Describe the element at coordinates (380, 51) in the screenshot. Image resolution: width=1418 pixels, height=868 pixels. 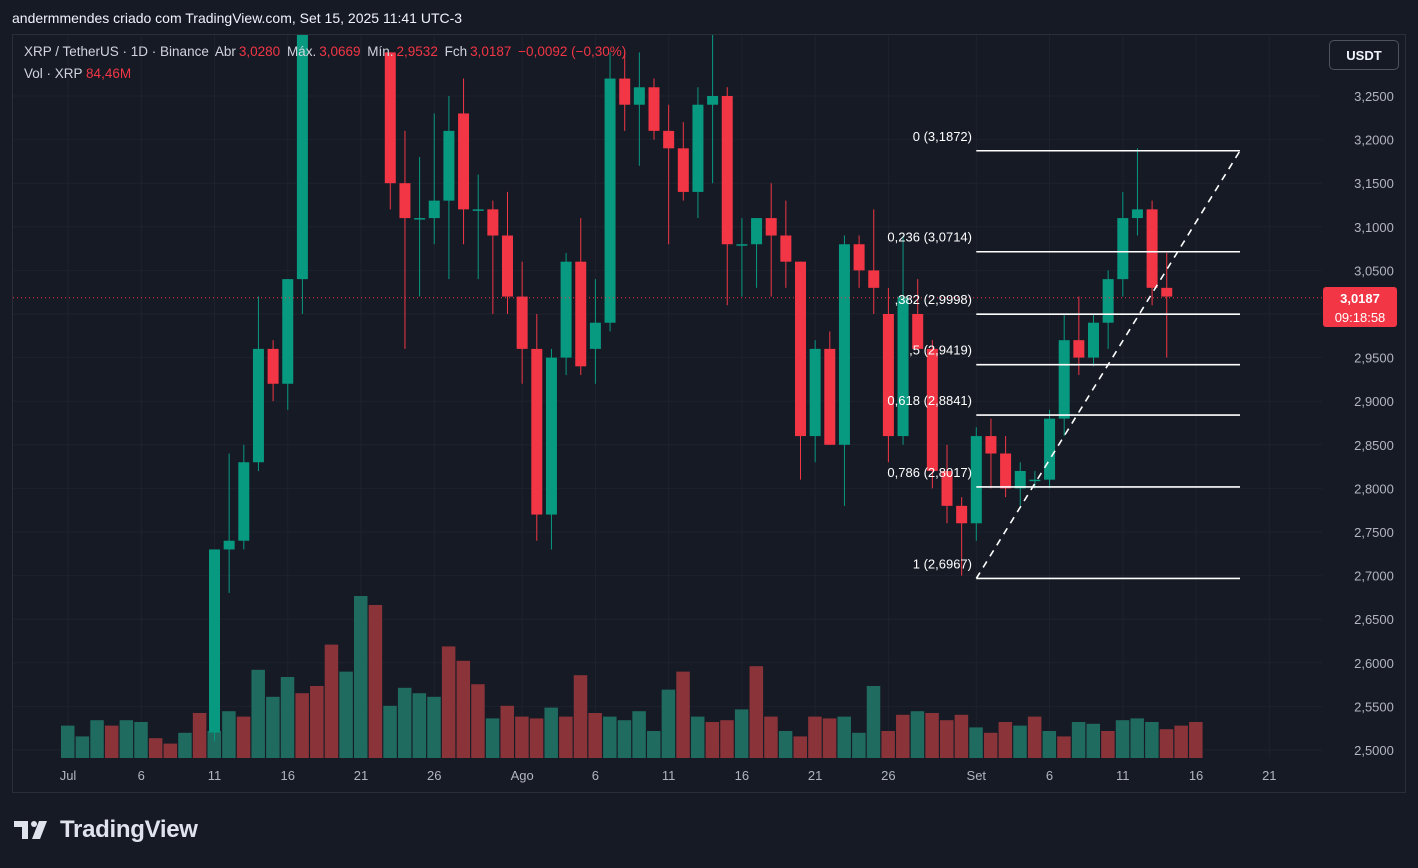
I see `low-label: Mín.` at that location.